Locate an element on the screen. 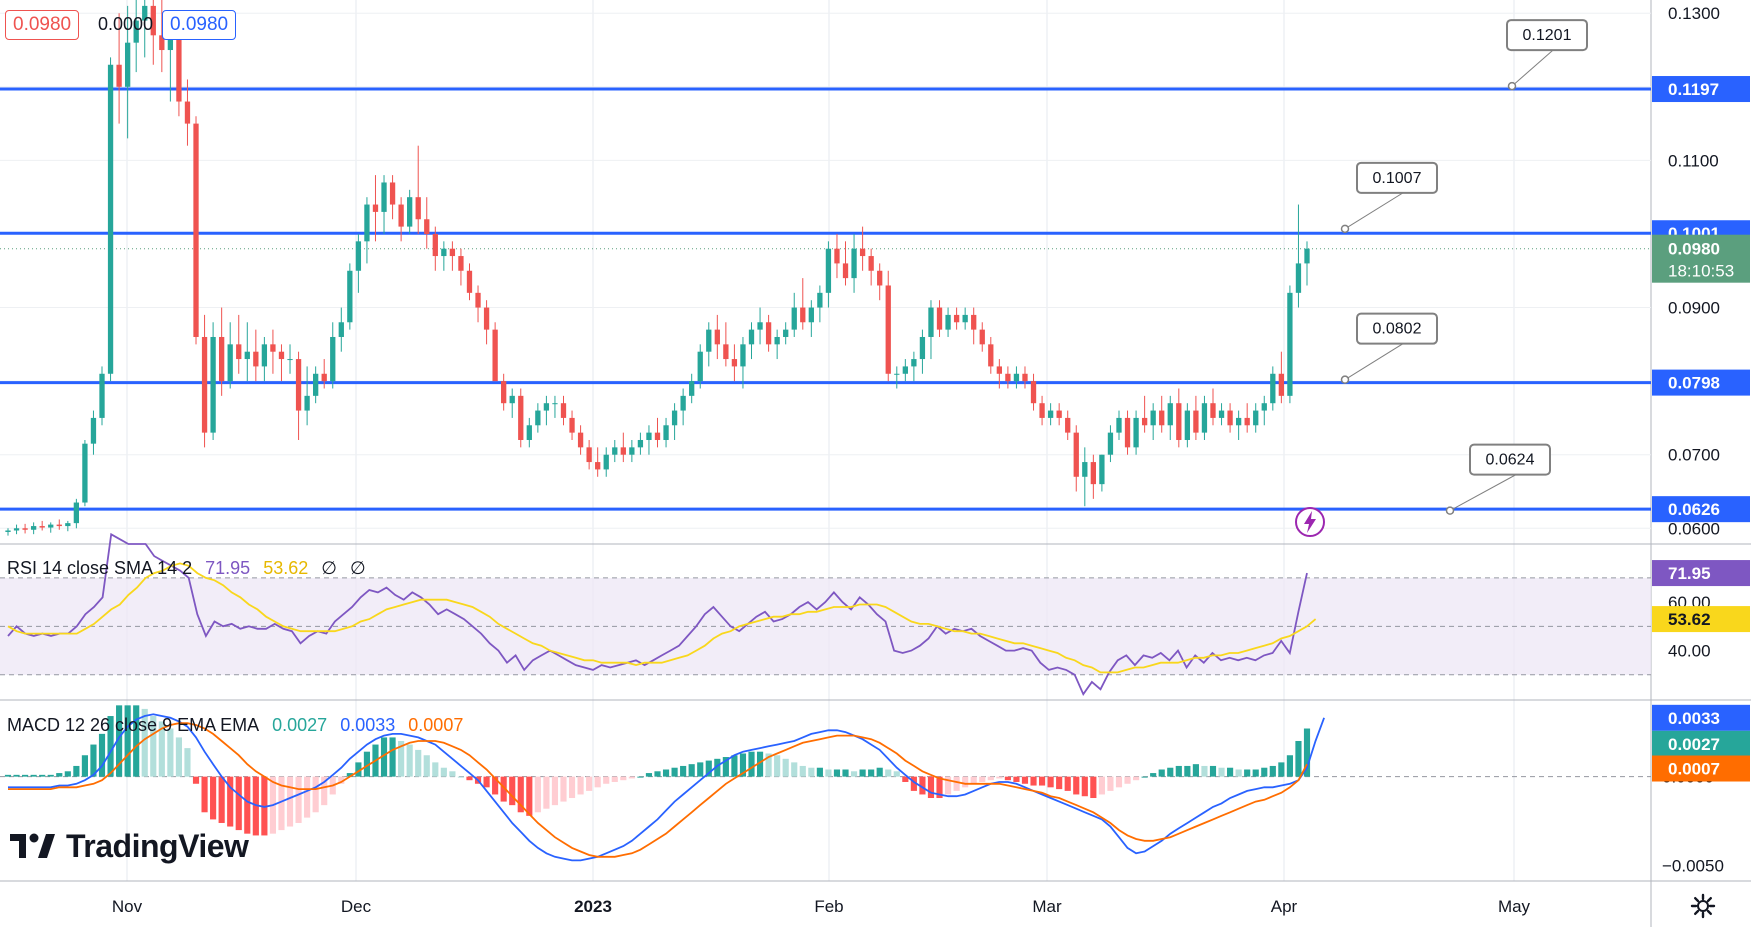 The image size is (1751, 927). callout-label: 0.0624 is located at coordinates (1510, 460).